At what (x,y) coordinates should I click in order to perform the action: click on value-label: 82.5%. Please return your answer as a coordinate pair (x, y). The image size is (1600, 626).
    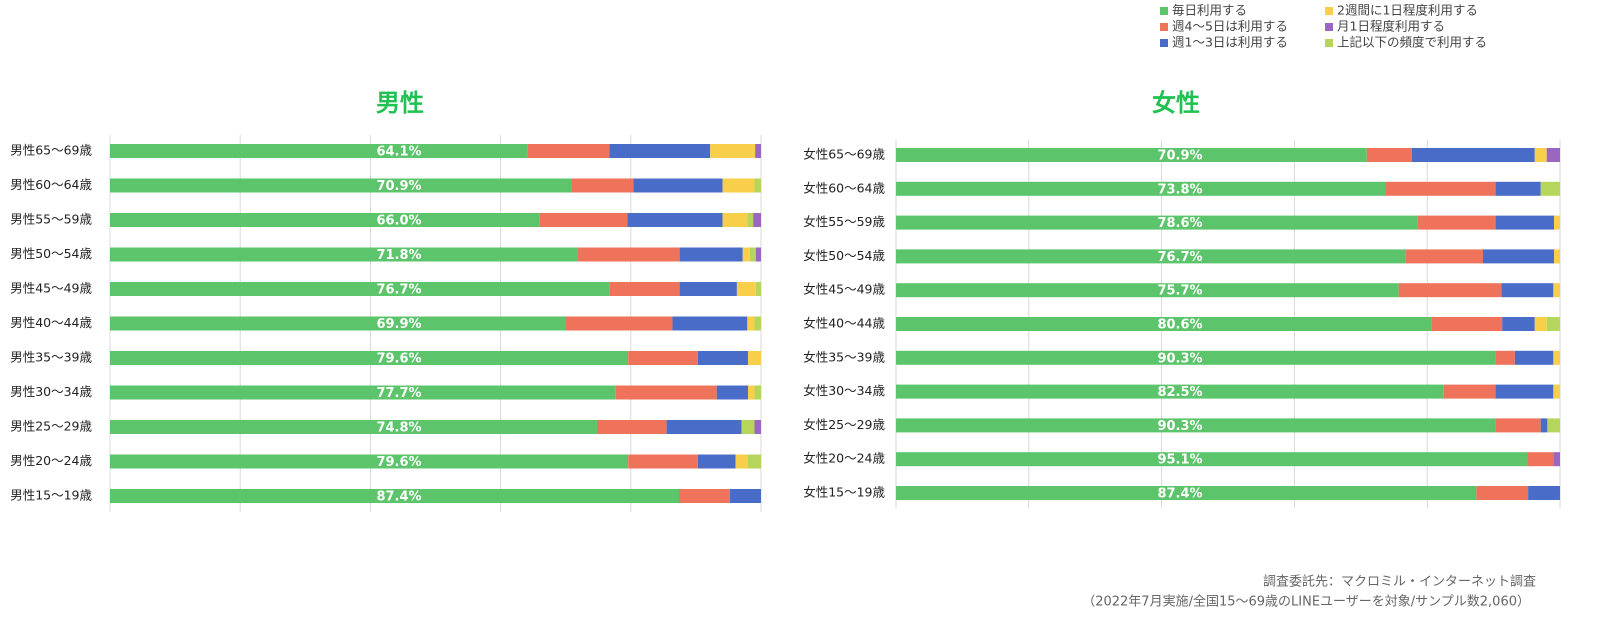
    Looking at the image, I should click on (1179, 392).